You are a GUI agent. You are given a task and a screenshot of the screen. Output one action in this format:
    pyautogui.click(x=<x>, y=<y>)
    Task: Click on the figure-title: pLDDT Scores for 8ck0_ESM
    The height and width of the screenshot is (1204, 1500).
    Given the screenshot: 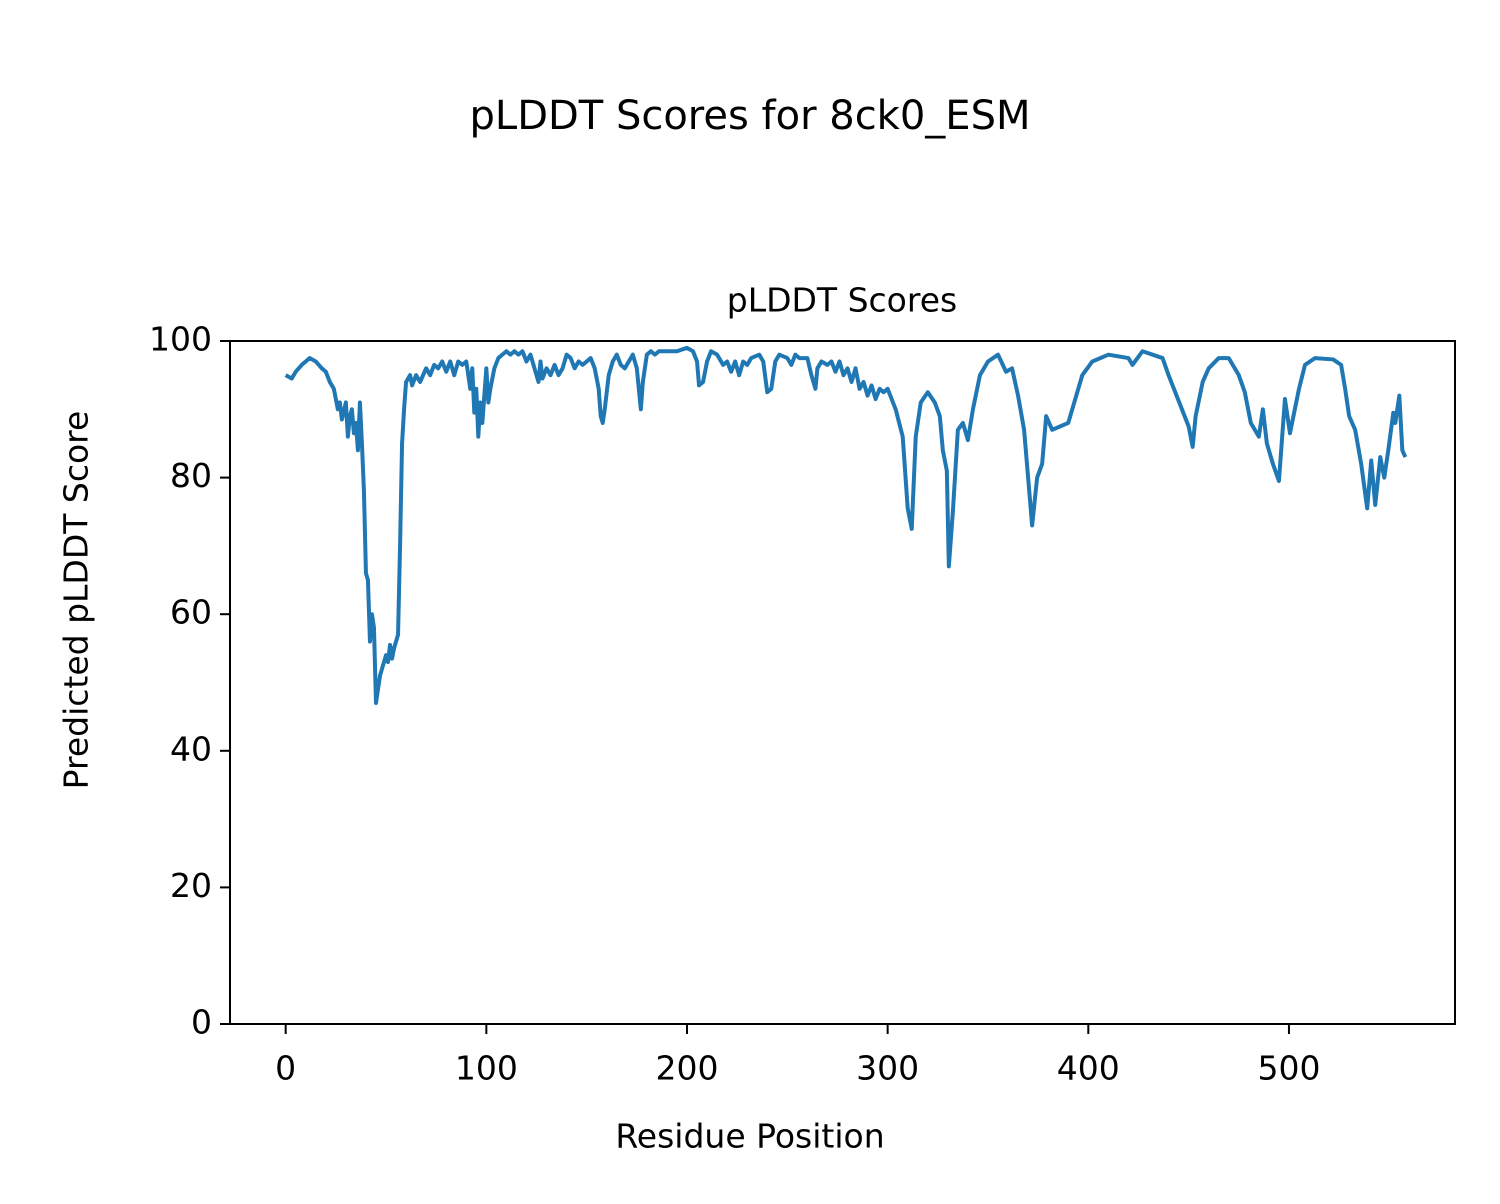 What is the action you would take?
    pyautogui.click(x=750, y=116)
    